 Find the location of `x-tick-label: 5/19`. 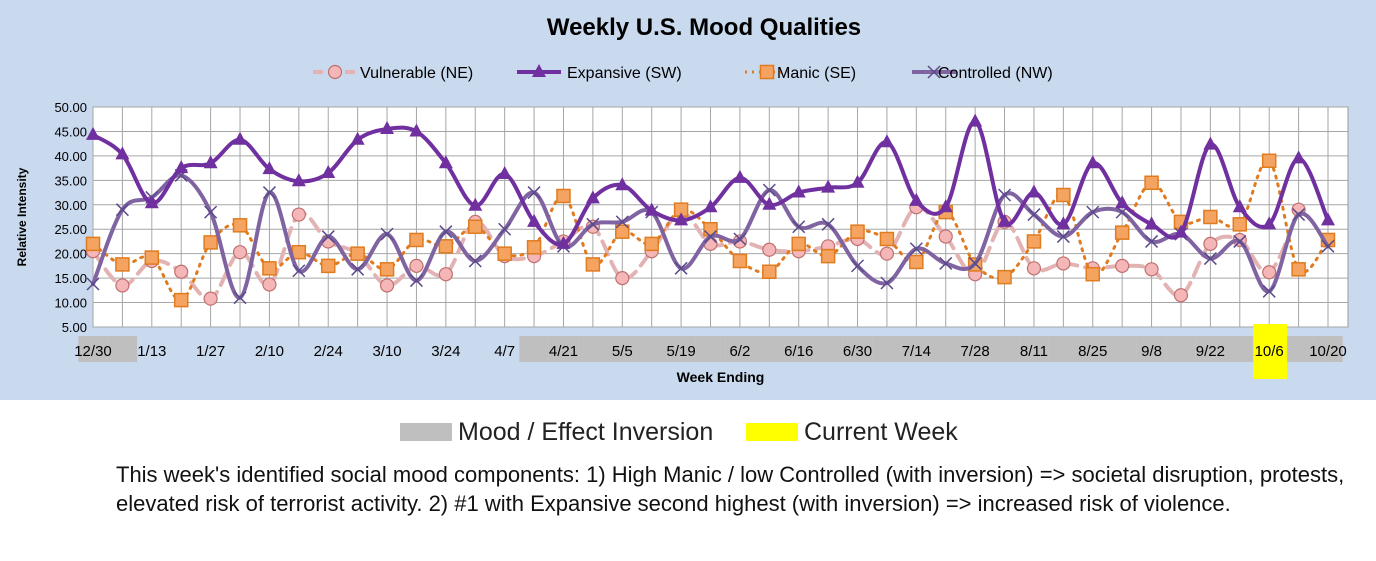

x-tick-label: 5/19 is located at coordinates (680, 351).